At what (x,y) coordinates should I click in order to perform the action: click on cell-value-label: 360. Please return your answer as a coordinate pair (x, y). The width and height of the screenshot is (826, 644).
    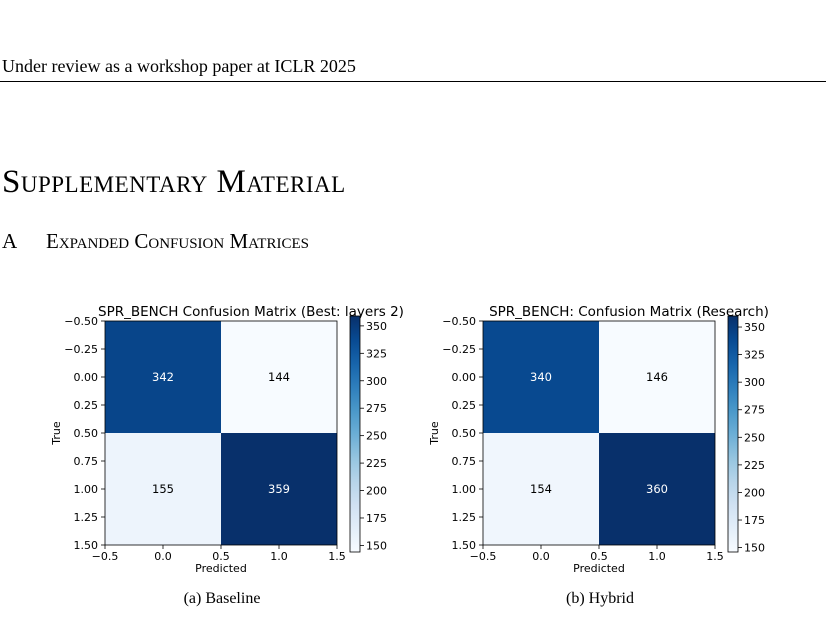
    Looking at the image, I should click on (657, 489).